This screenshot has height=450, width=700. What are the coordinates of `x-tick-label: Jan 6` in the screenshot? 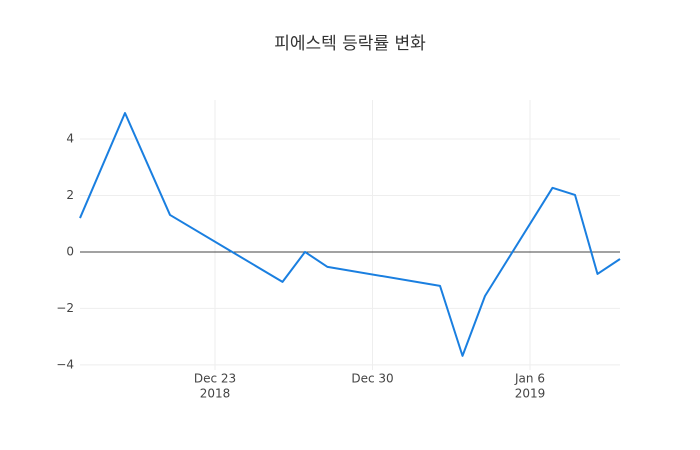 It's located at (529, 379).